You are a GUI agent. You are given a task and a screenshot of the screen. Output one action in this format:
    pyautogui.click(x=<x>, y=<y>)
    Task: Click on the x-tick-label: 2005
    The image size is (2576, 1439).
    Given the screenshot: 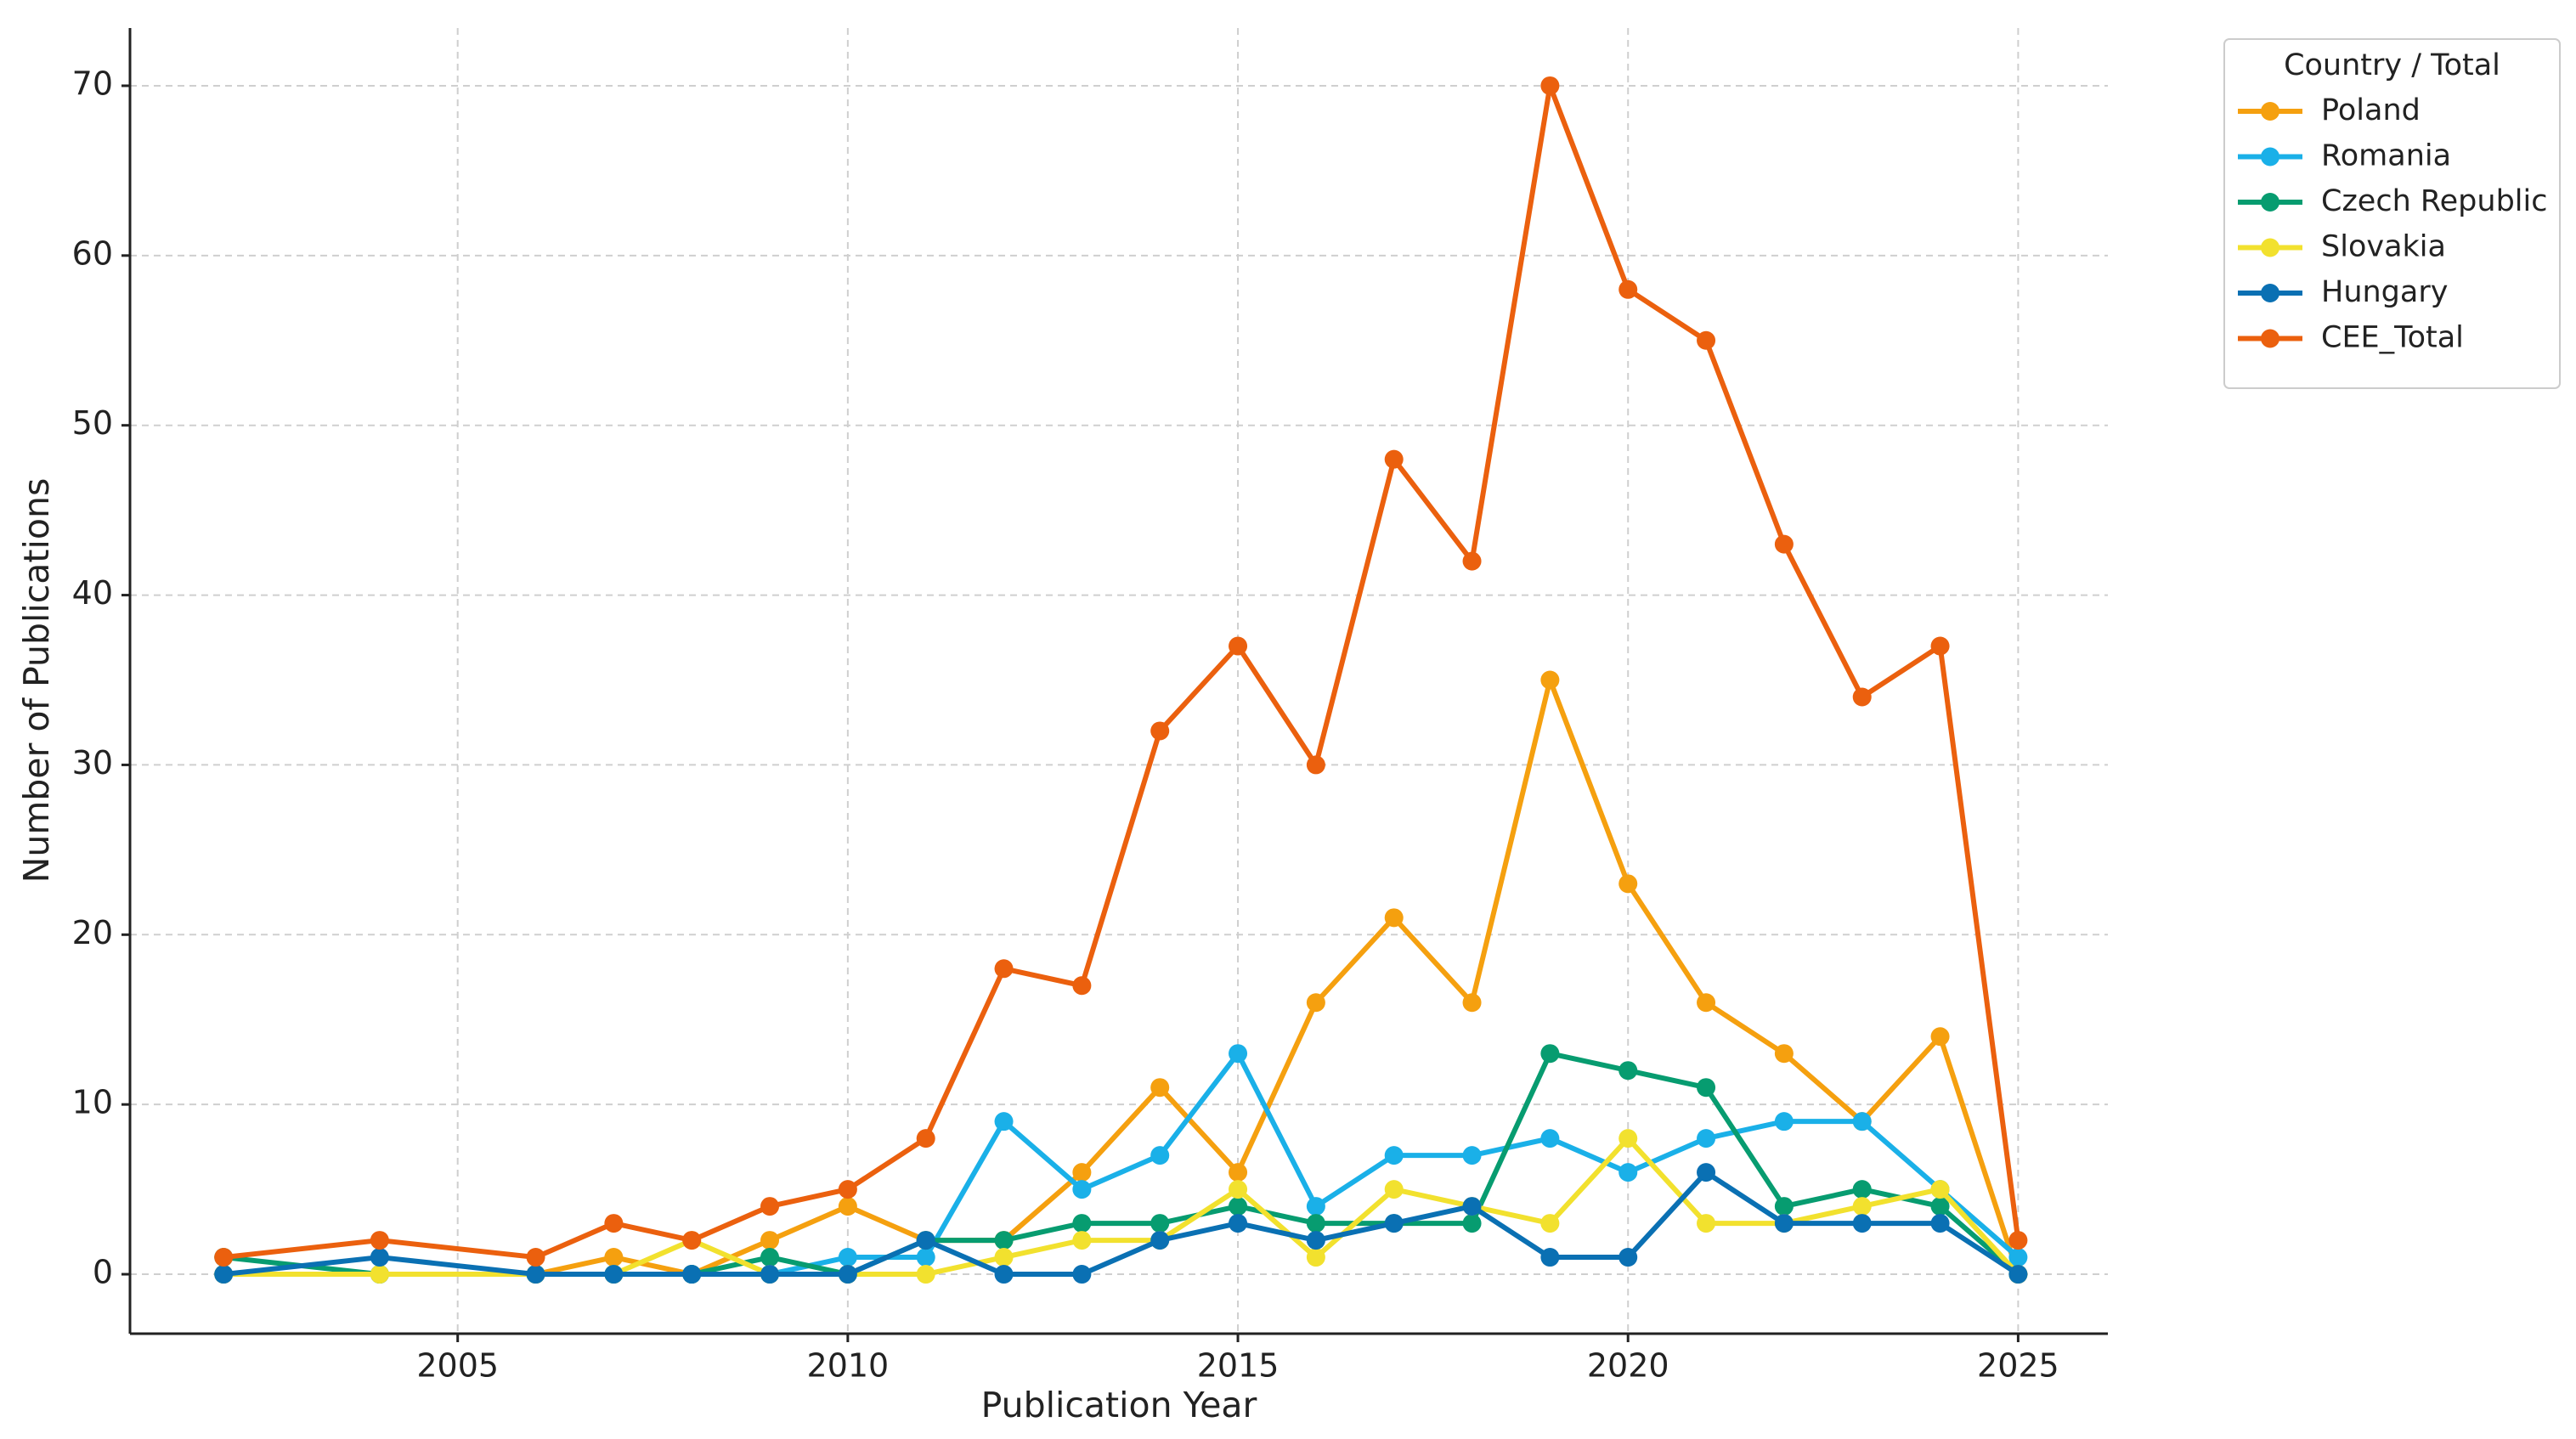 What is the action you would take?
    pyautogui.click(x=457, y=1366)
    